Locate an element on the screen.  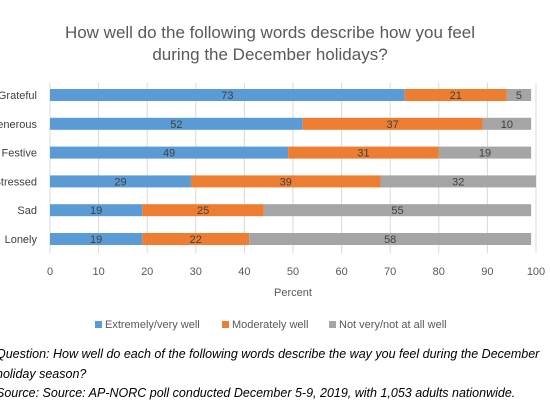
data-label-generous-0: 52 is located at coordinates (176, 125).